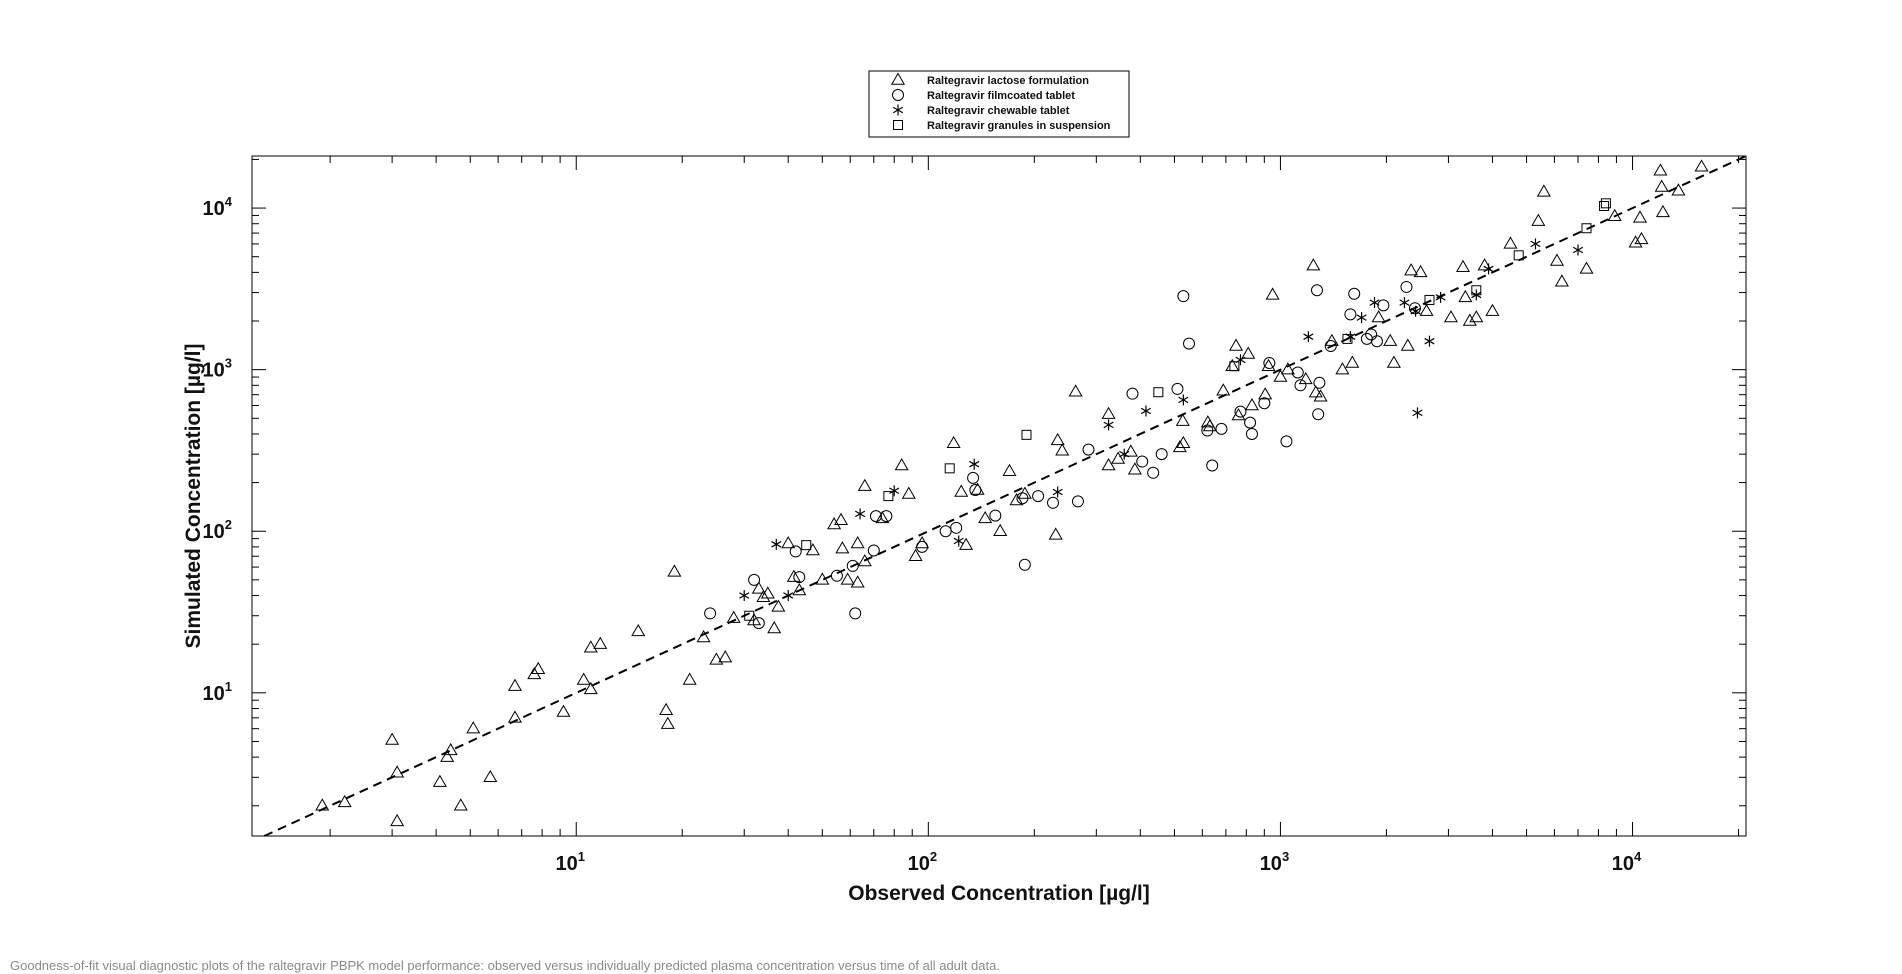  What do you see at coordinates (898, 110) in the screenshot?
I see `legend-star-marker` at bounding box center [898, 110].